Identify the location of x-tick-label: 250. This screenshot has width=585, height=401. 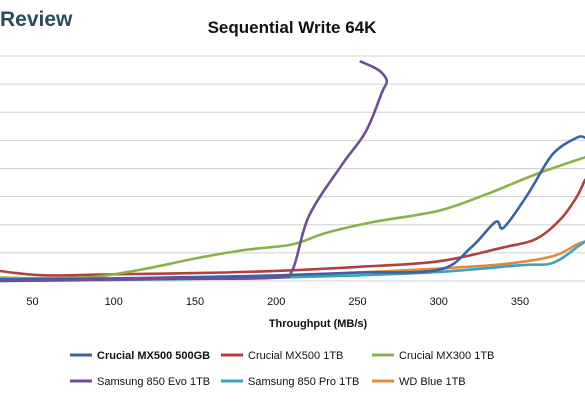
(357, 302).